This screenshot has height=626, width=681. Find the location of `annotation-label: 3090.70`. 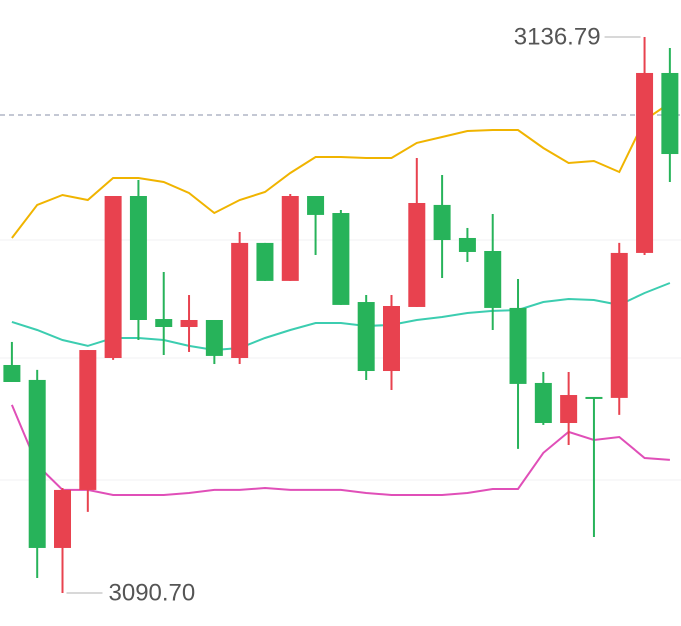

annotation-label: 3090.70 is located at coordinates (152, 592).